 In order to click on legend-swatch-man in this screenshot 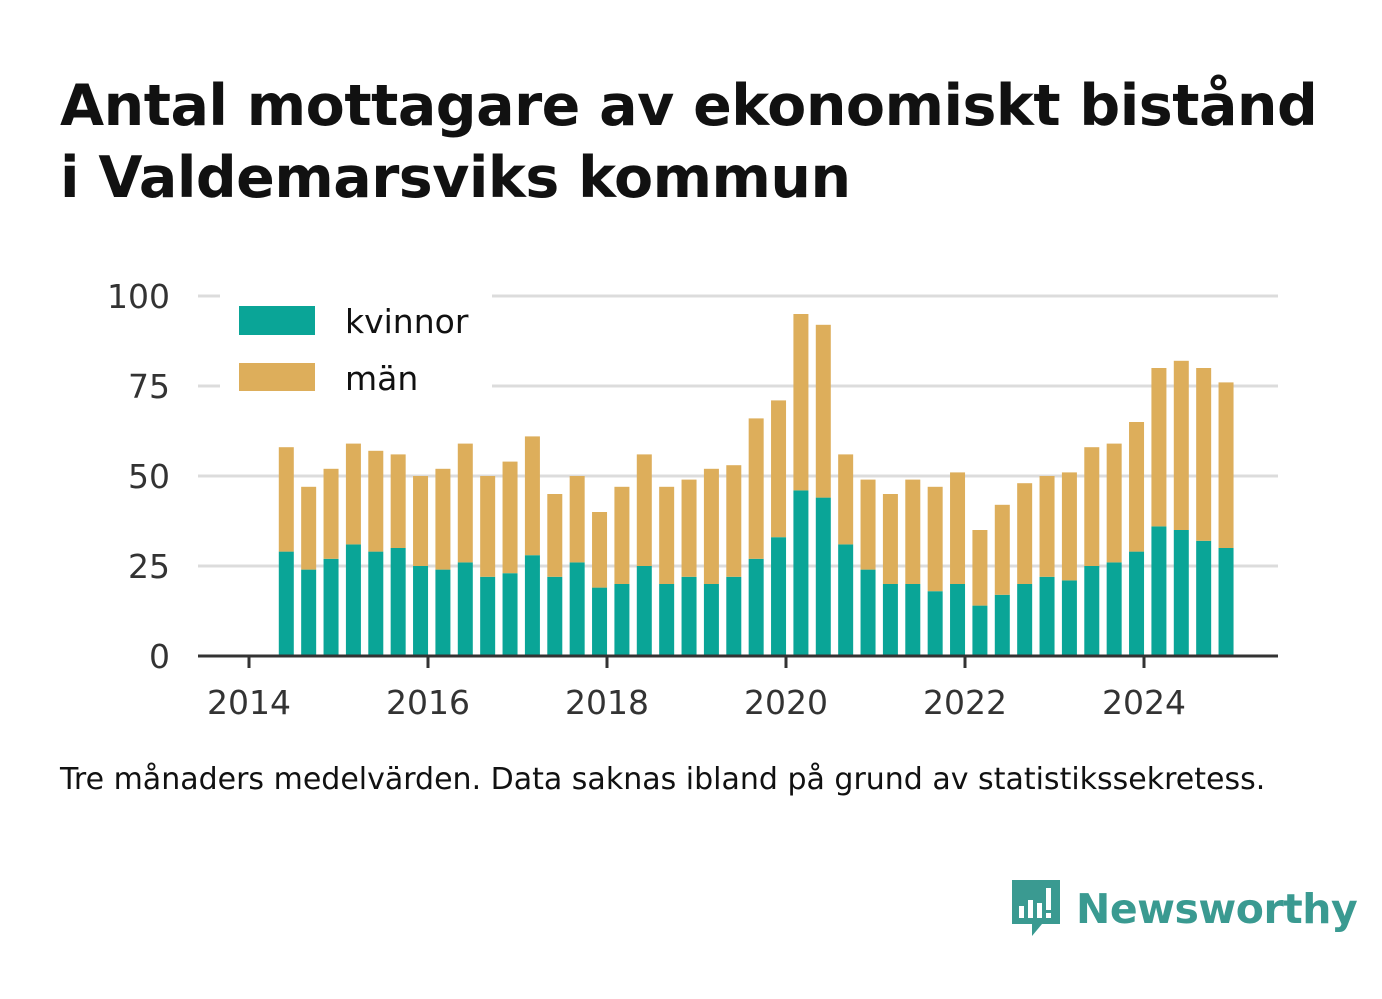, I will do `click(277, 377)`.